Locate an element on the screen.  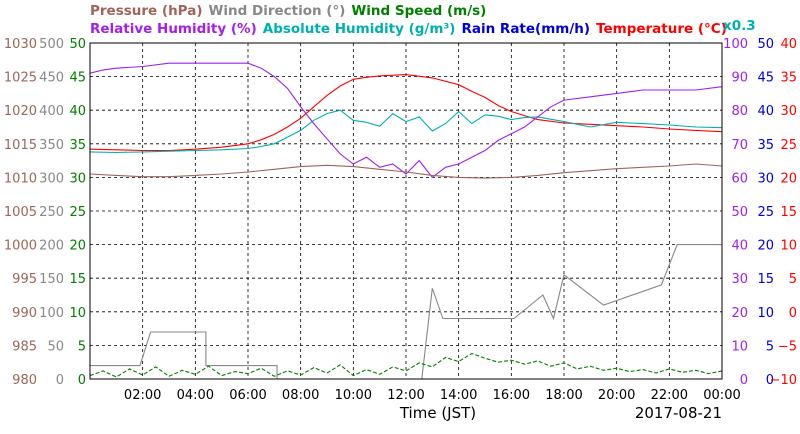
wind-direction-tick-label: 250 is located at coordinates (51, 212).